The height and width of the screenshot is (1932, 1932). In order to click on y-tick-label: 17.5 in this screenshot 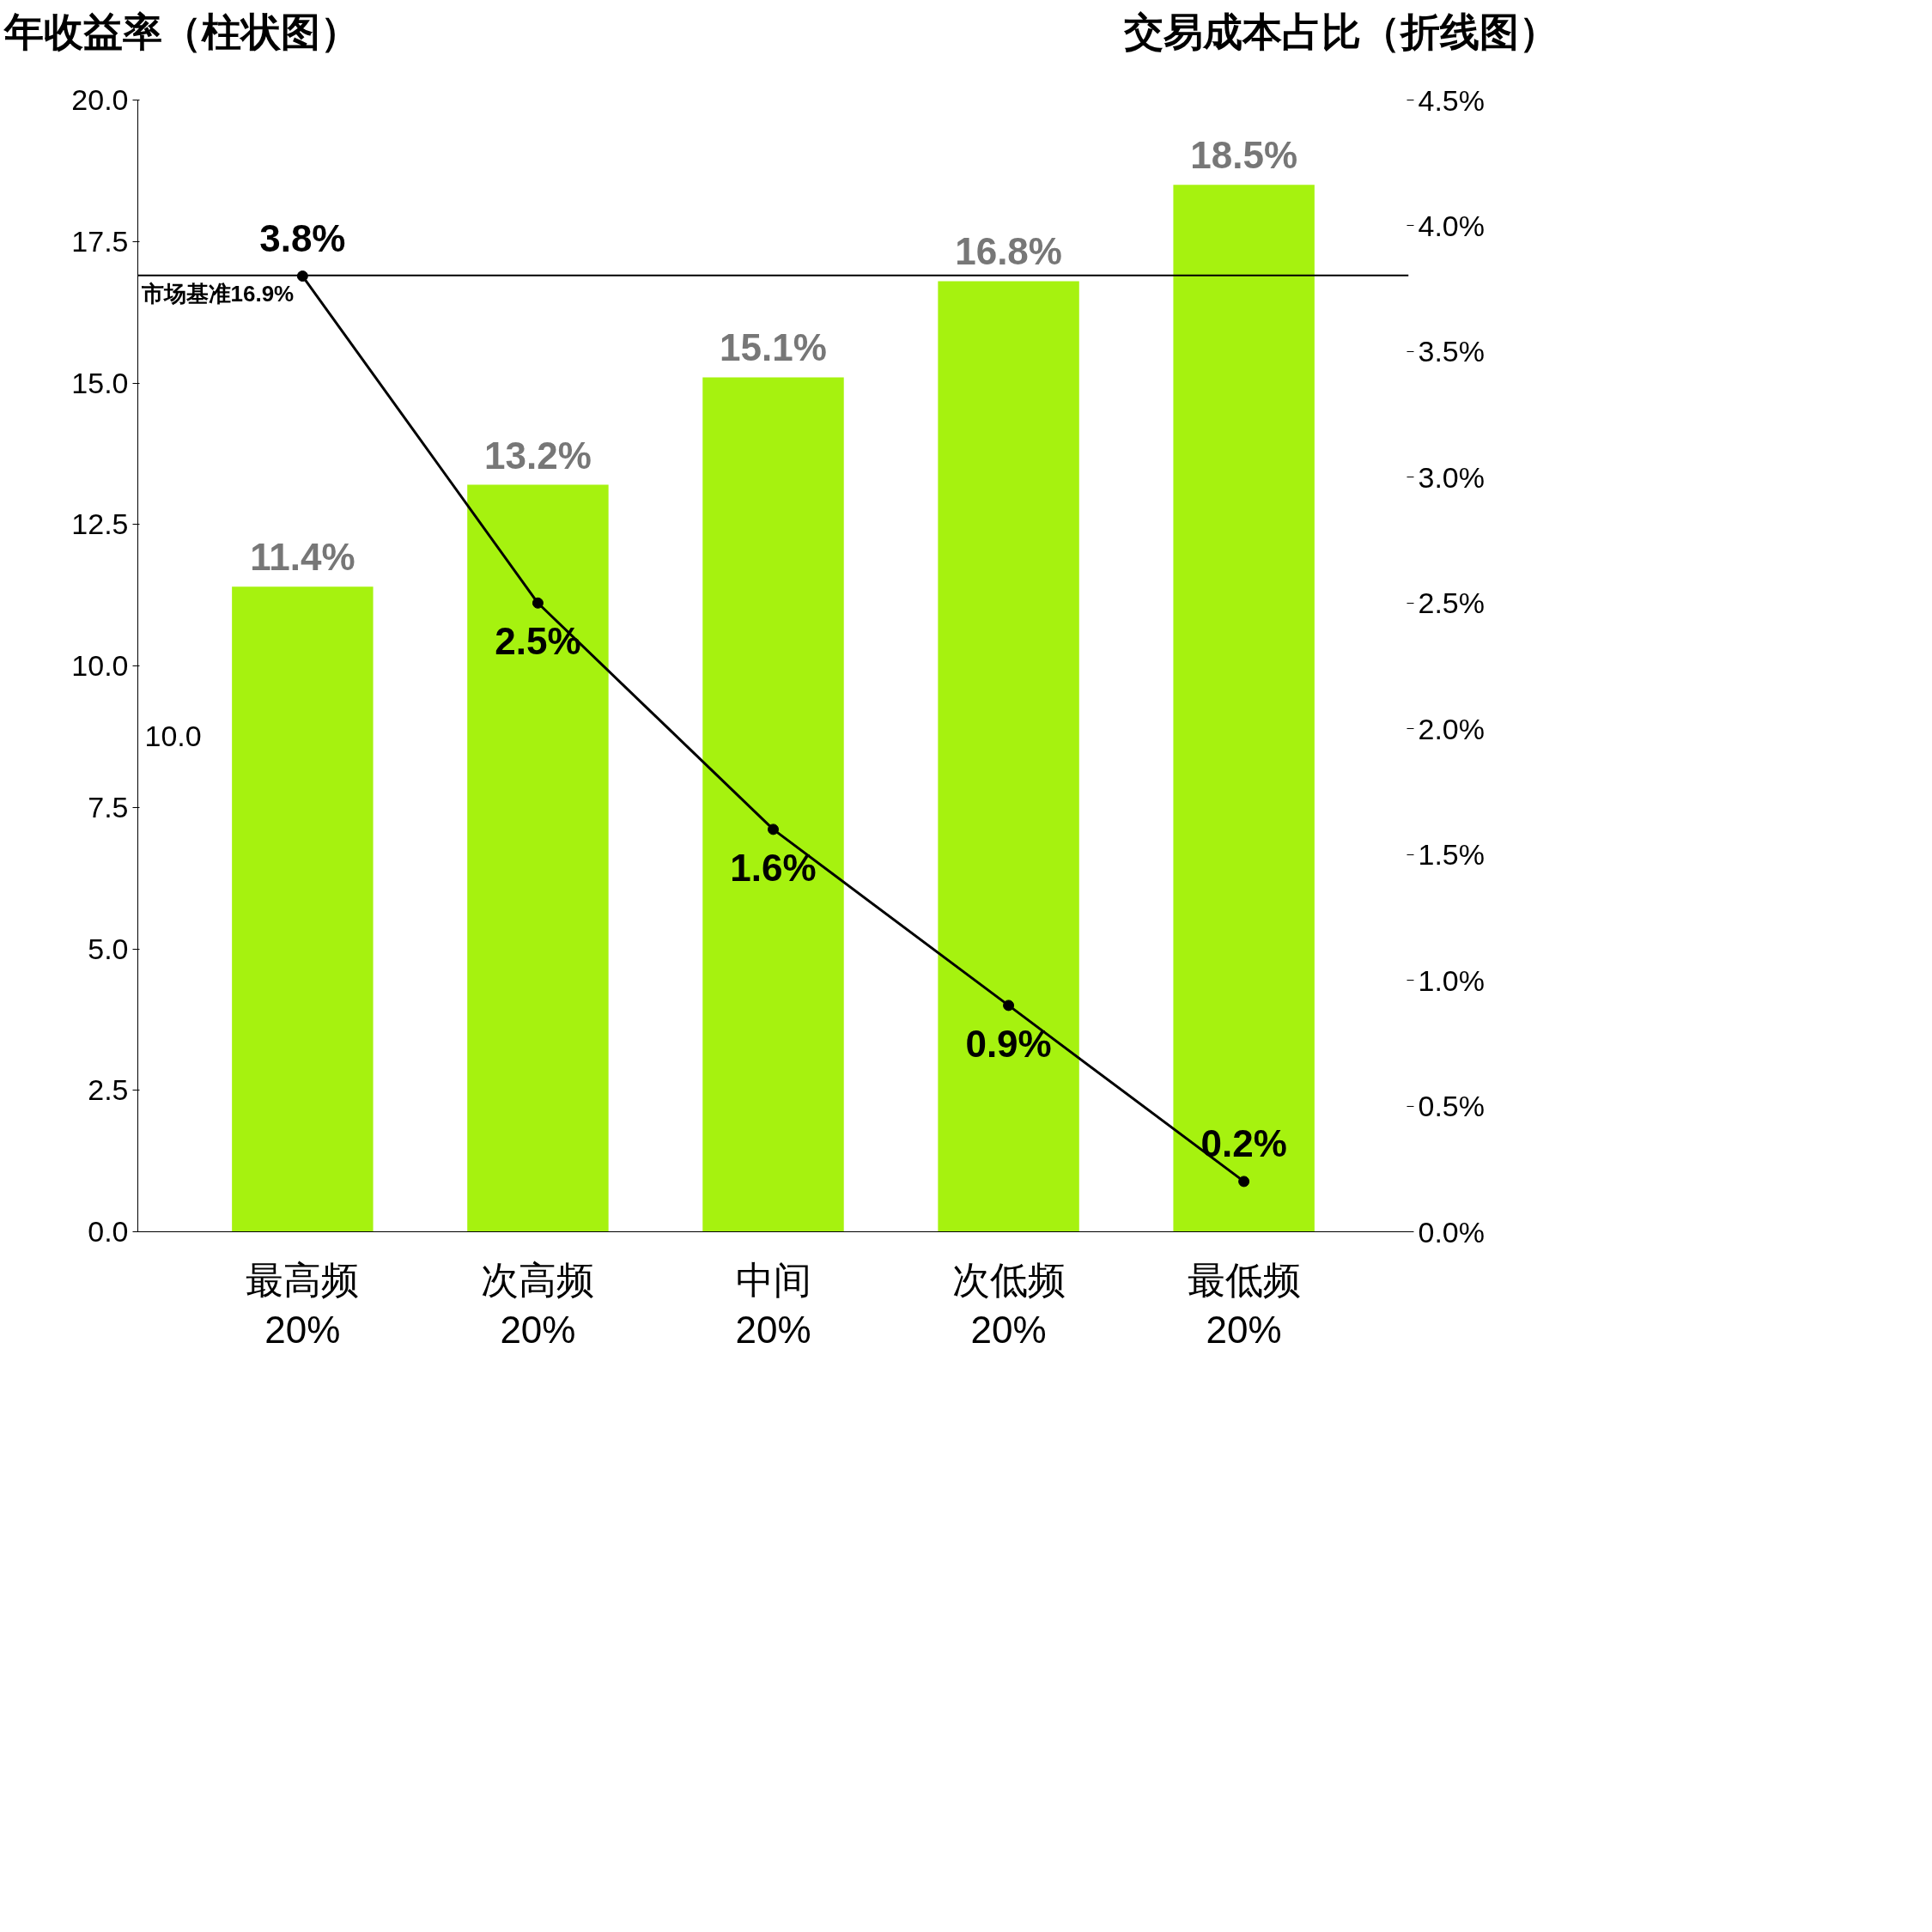, I will do `click(100, 241)`.